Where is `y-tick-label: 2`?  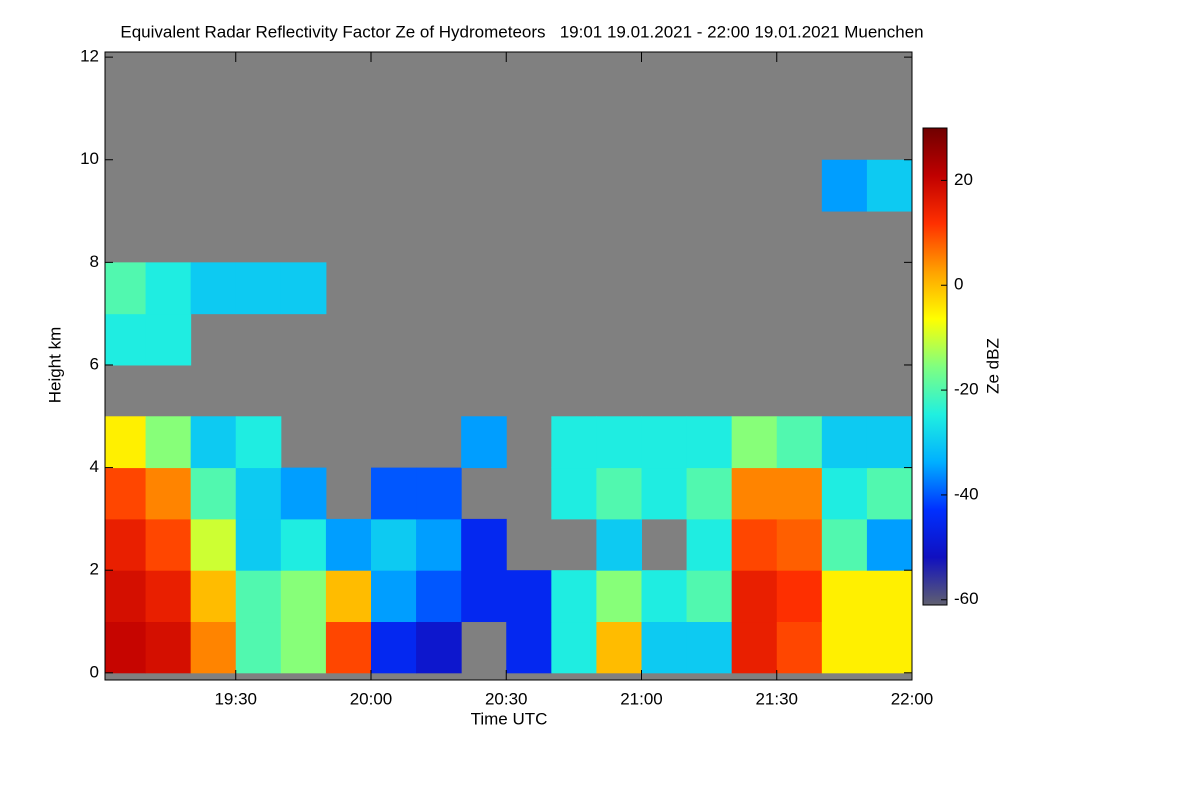 y-tick-label: 2 is located at coordinates (94, 569).